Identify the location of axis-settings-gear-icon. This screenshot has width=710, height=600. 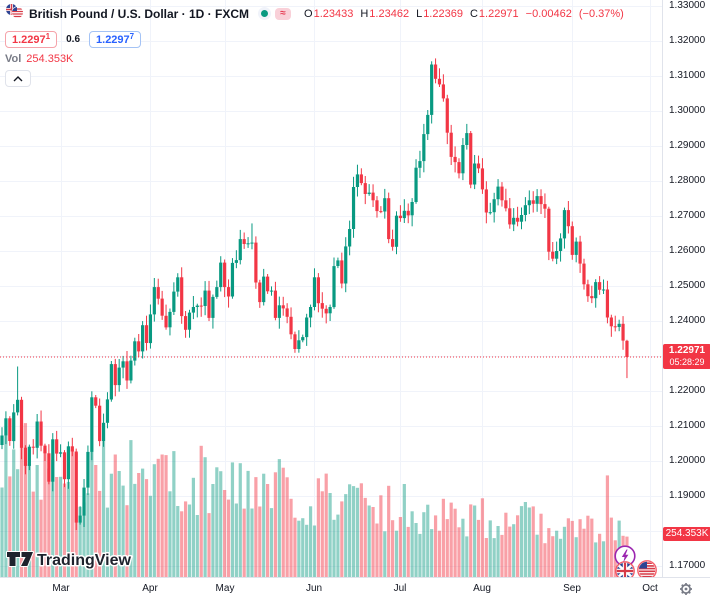
(686, 589).